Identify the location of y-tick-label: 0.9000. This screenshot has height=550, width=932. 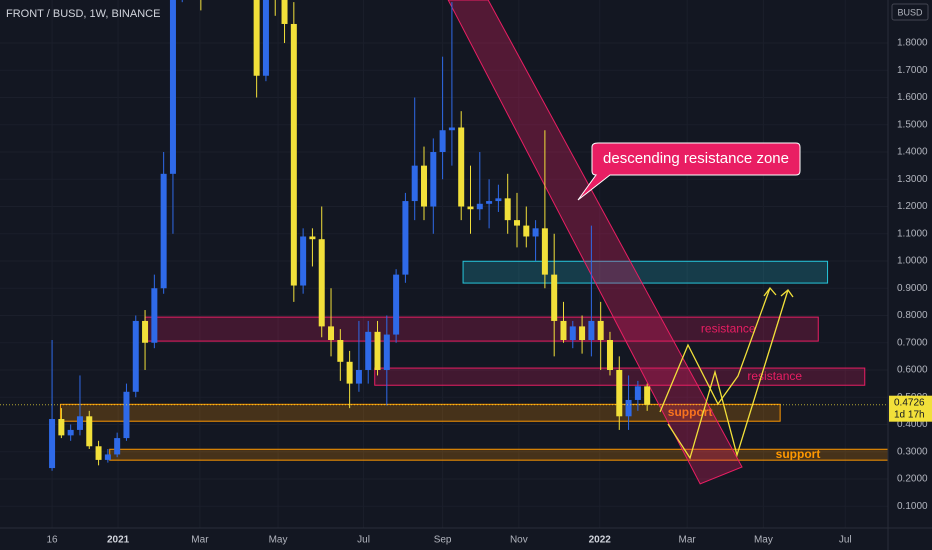
(912, 288).